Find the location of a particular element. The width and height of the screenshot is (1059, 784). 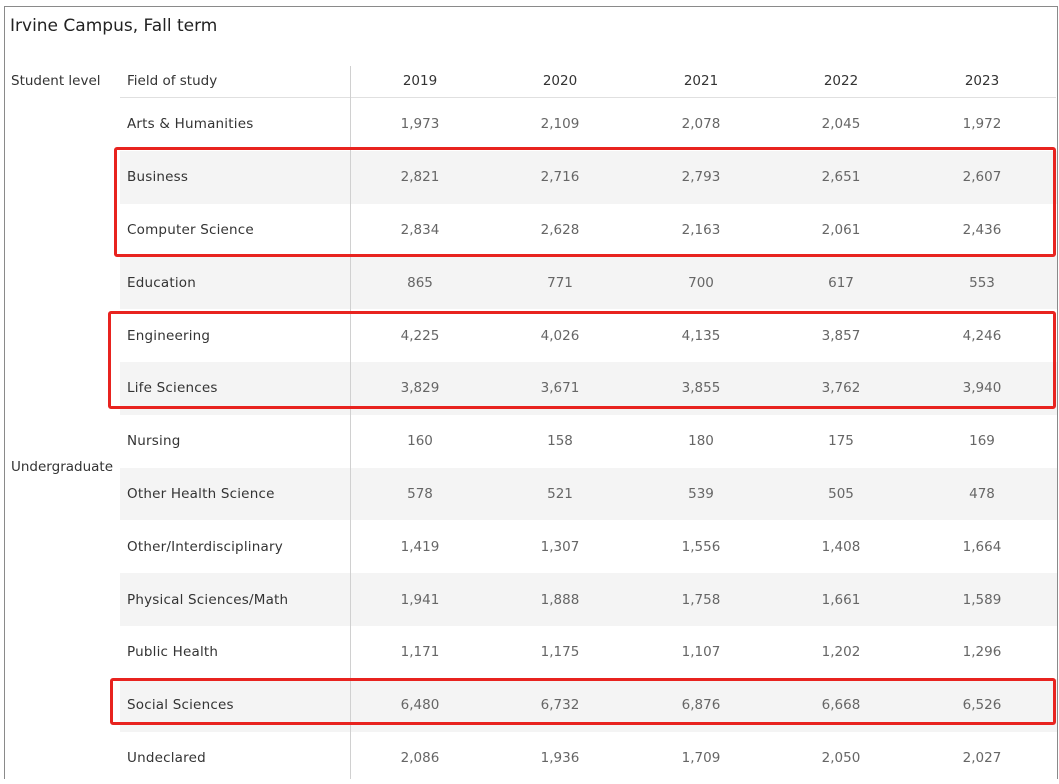

student-level-label: Undergraduate is located at coordinates (62, 467).